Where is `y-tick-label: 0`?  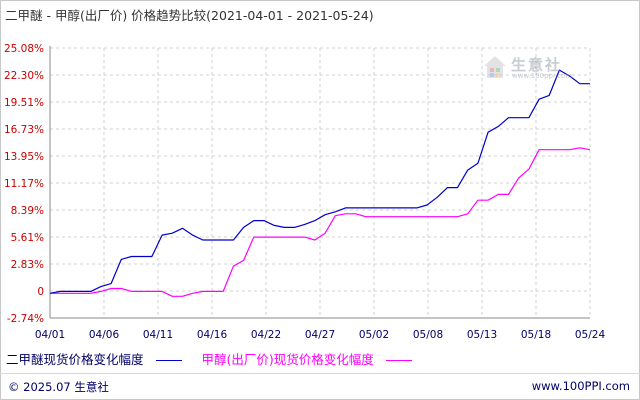 y-tick-label: 0 is located at coordinates (40, 292).